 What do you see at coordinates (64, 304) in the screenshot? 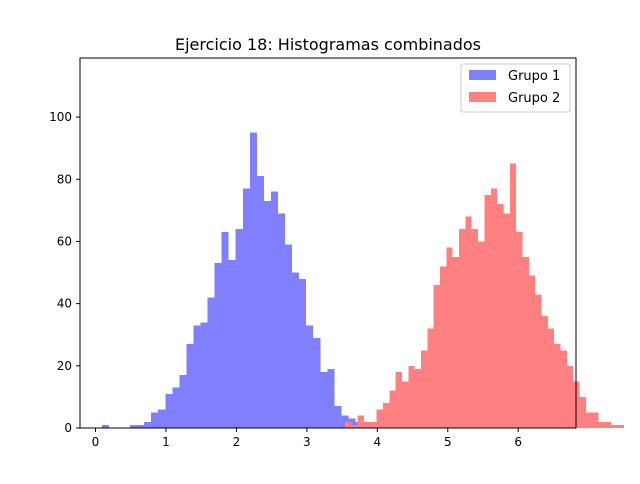
I see `y-tick-label: 40` at bounding box center [64, 304].